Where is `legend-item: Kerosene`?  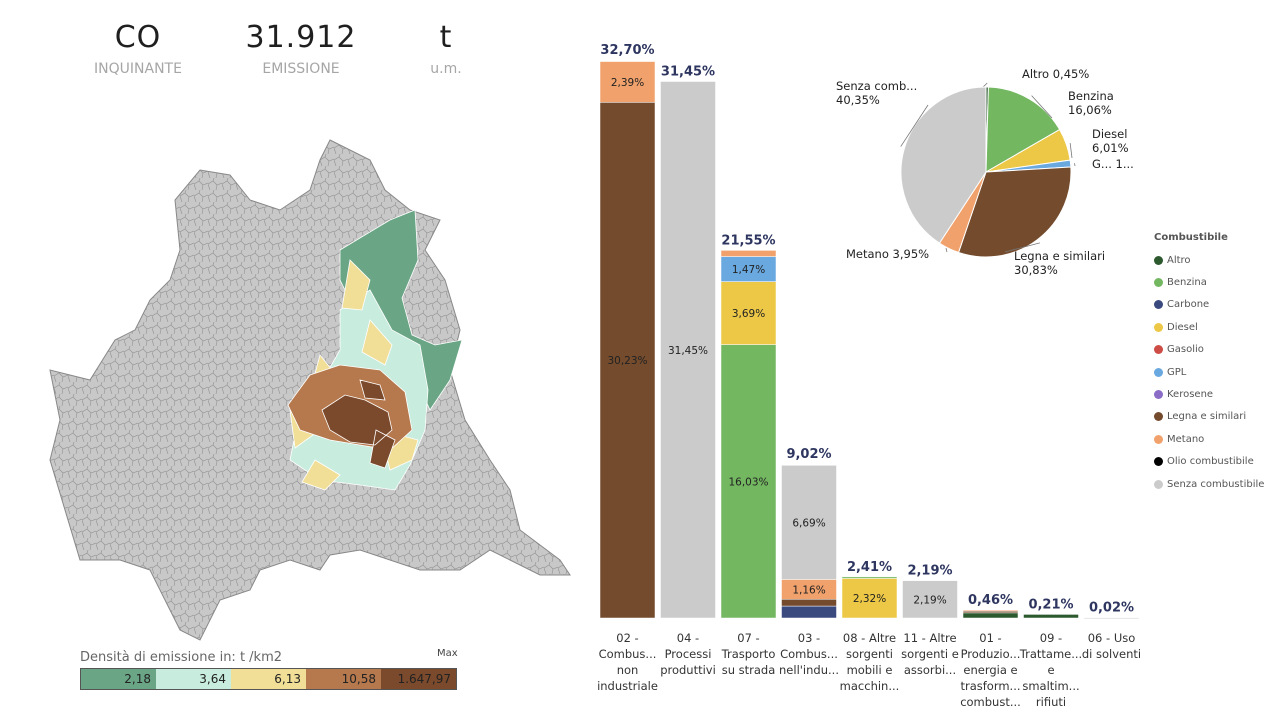
legend-item: Kerosene is located at coordinates (1209, 394).